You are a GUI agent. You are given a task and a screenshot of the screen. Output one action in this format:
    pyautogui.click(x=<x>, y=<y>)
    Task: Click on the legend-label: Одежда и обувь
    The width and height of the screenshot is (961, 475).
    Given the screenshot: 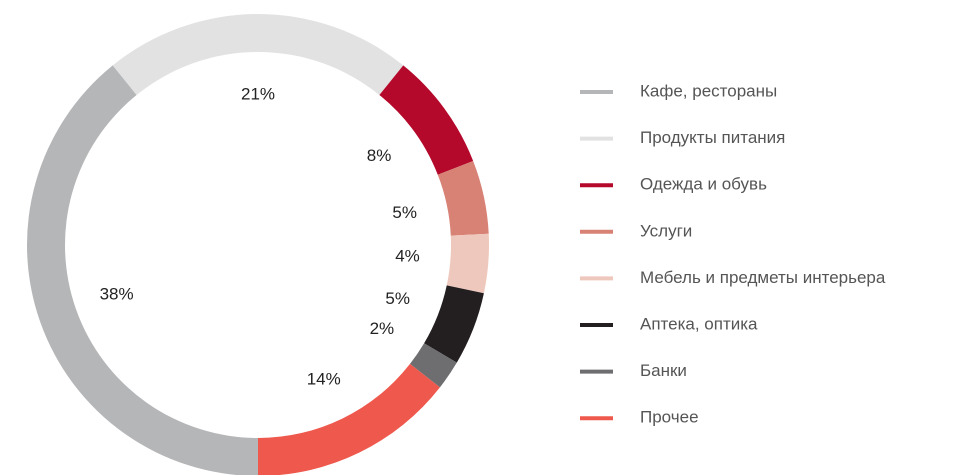 What is the action you would take?
    pyautogui.click(x=703, y=184)
    